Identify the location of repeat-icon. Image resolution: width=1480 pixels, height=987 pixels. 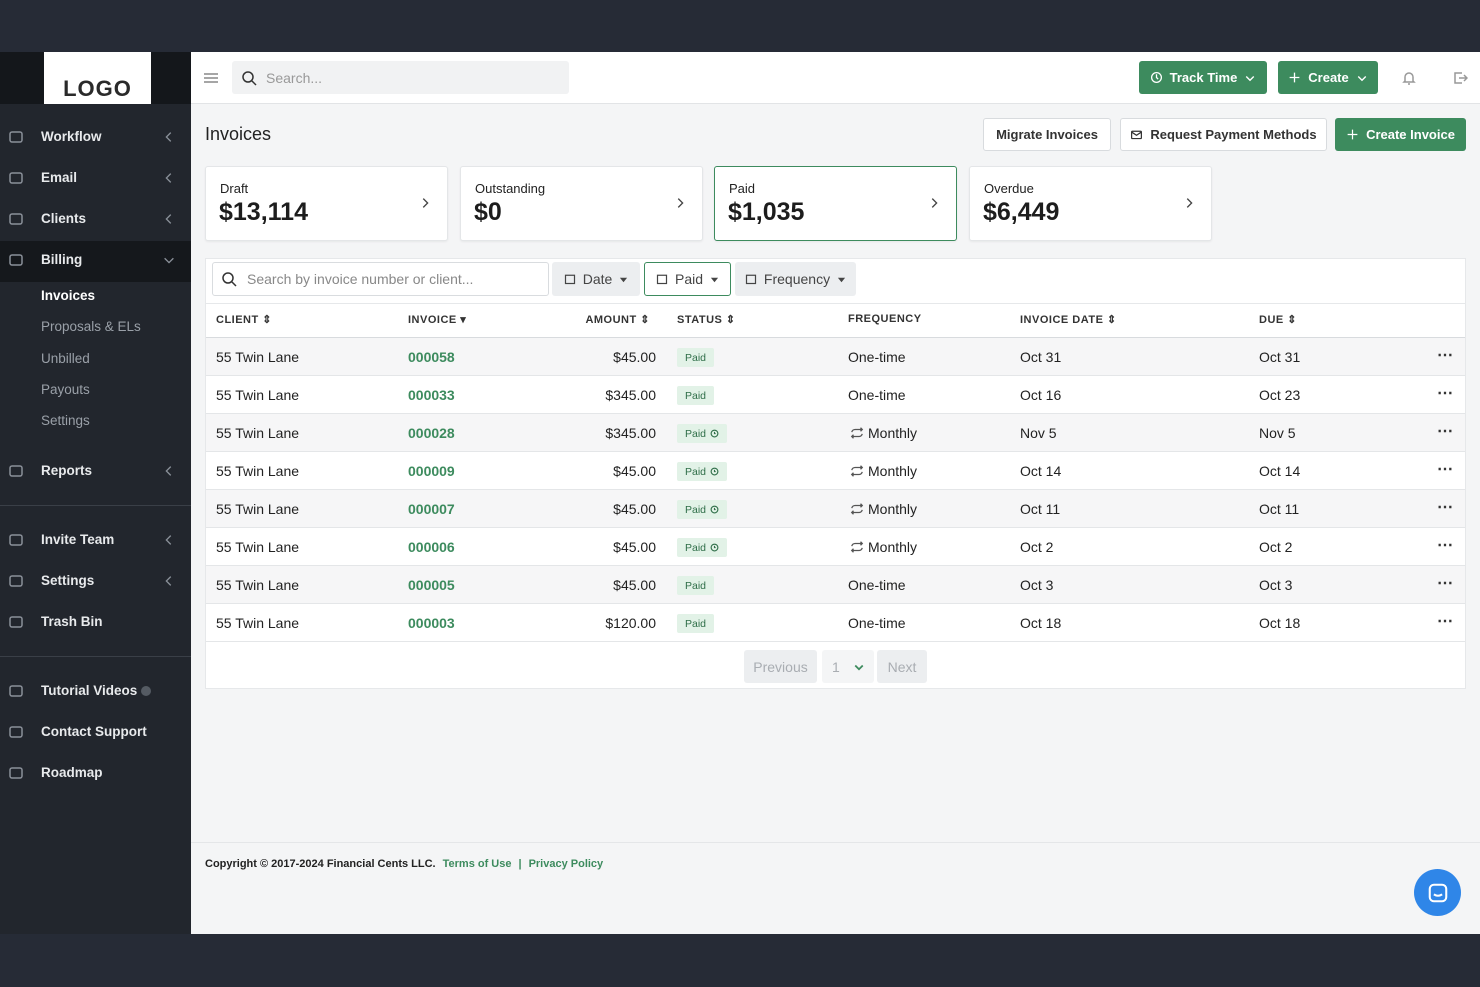
(857, 433).